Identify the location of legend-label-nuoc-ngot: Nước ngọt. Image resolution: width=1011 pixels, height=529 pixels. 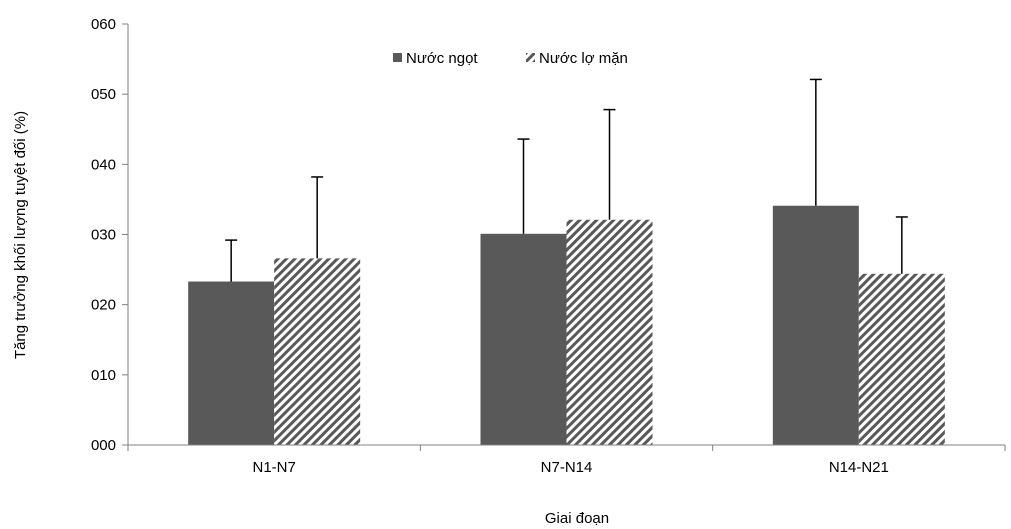
(442, 58).